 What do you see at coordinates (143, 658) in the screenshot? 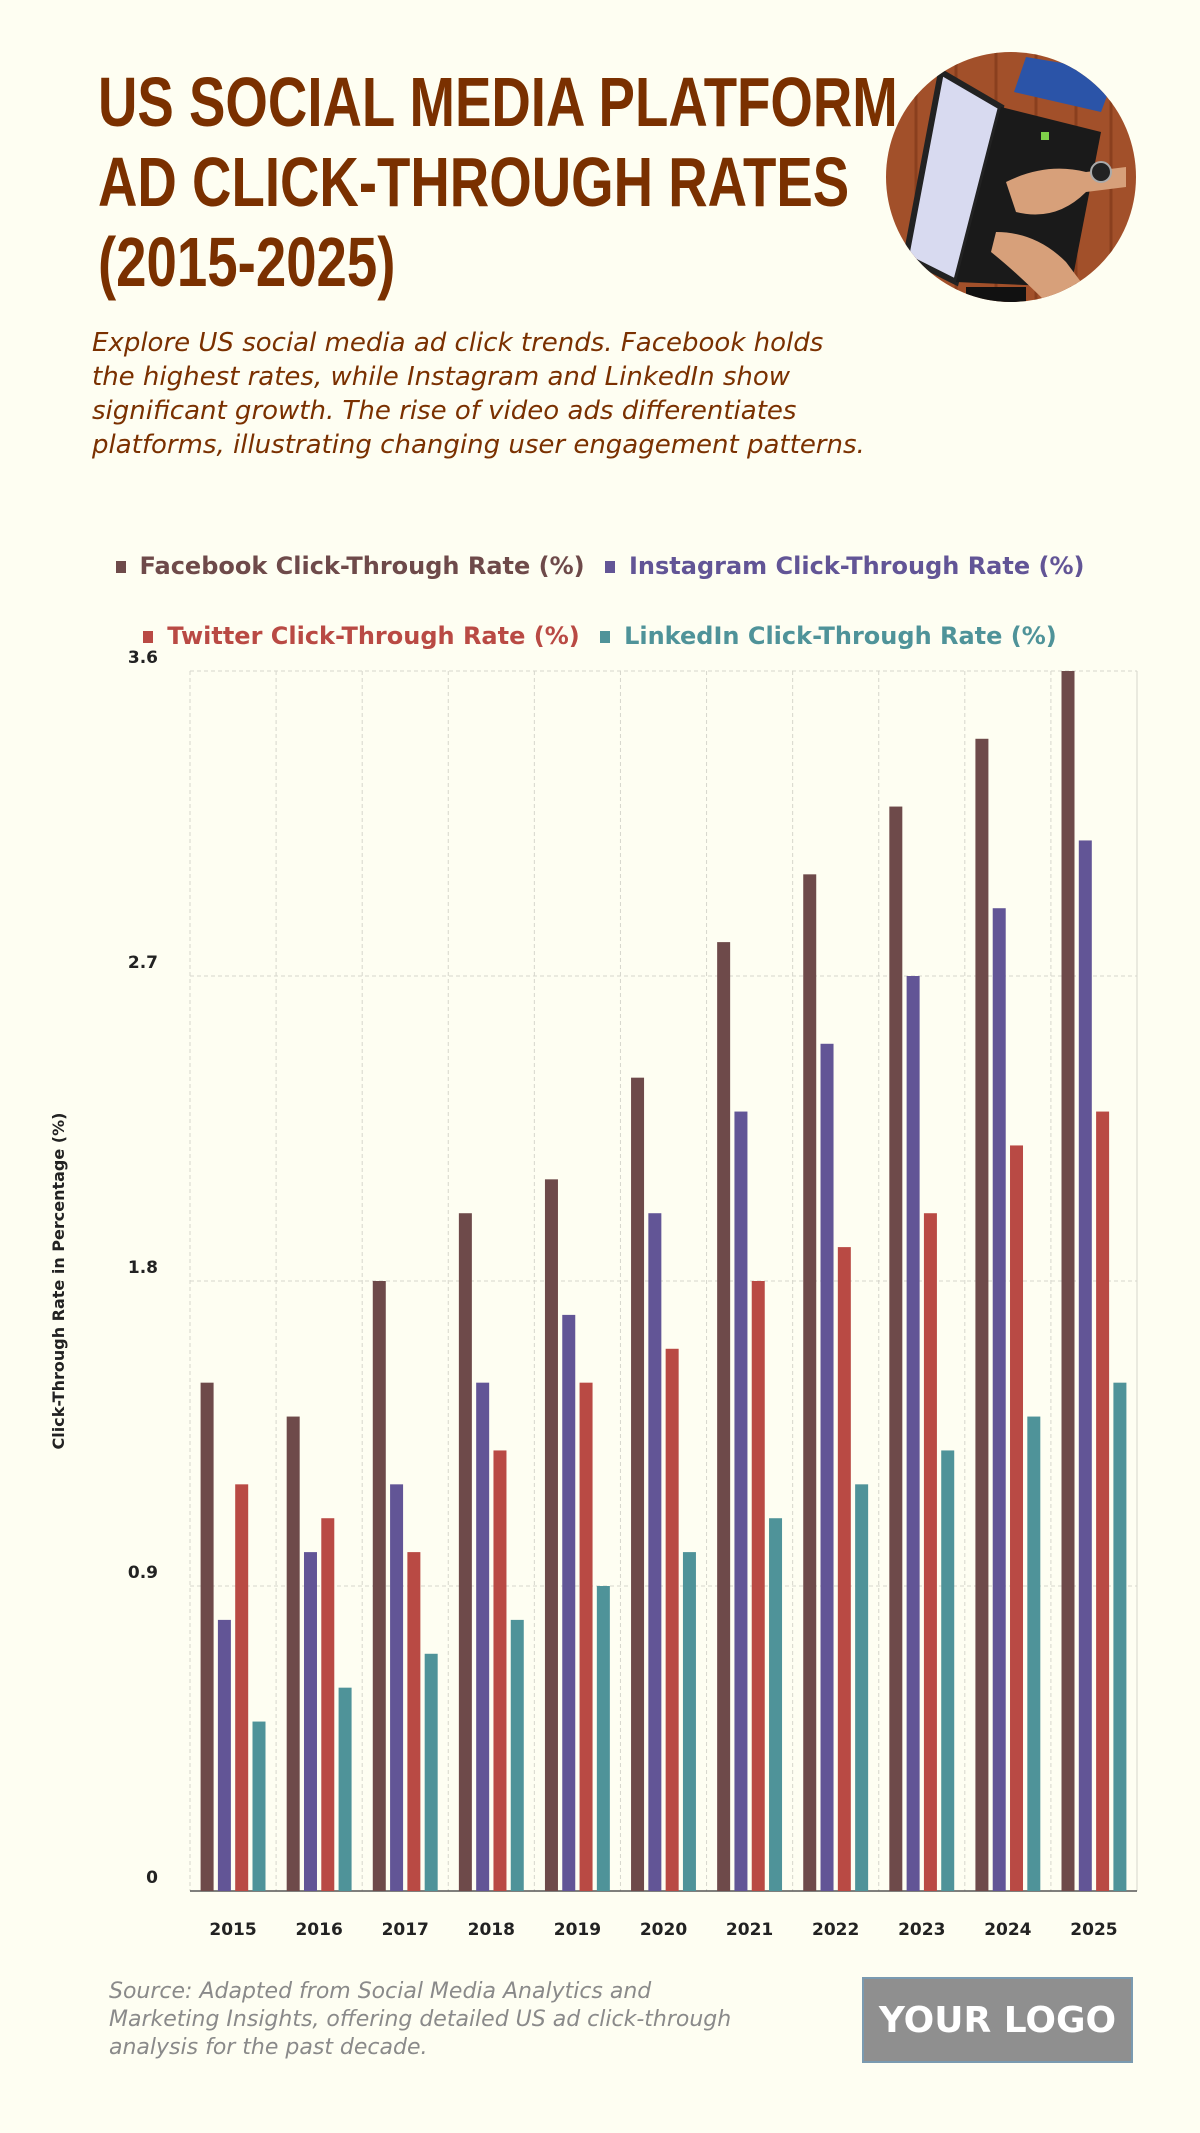
I see `y-tick-label: 3.6` at bounding box center [143, 658].